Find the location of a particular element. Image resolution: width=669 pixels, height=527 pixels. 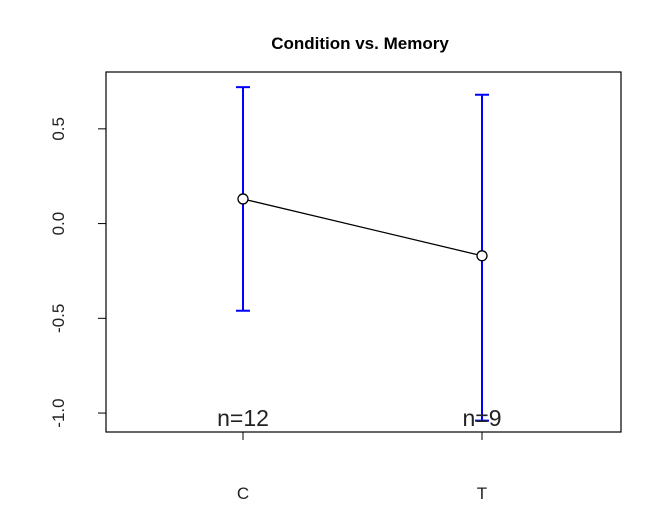

y-tick-label: -1.0 is located at coordinates (58, 412).